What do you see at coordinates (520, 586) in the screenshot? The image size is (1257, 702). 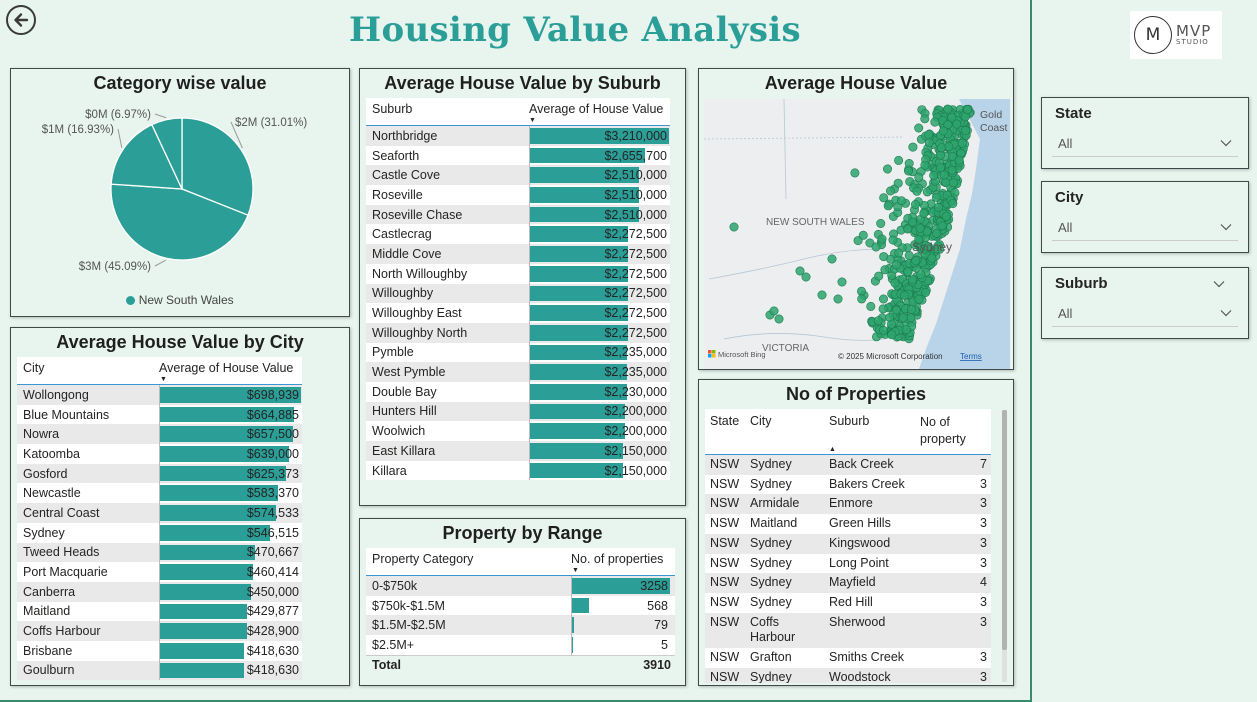 I see `range-row: 0-$750k 3258` at bounding box center [520, 586].